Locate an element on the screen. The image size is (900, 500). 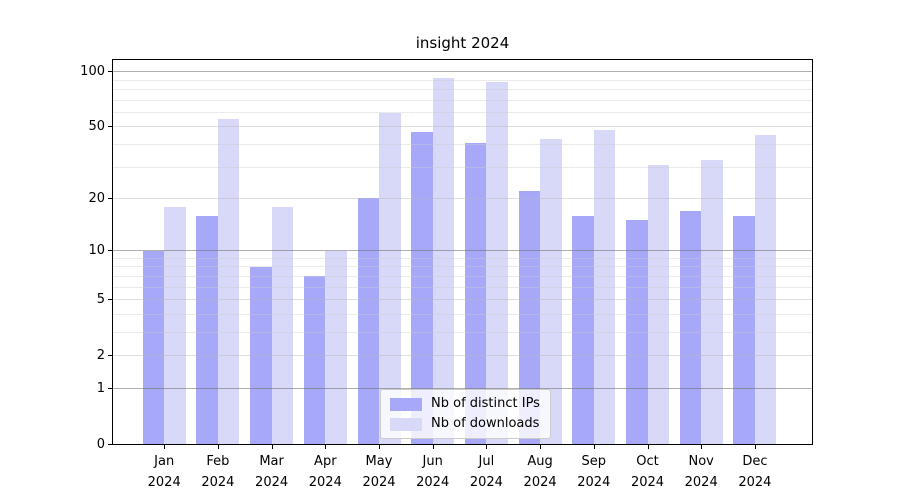
xtick-label-nov-2024: Nov 2024 is located at coordinates (701, 472).